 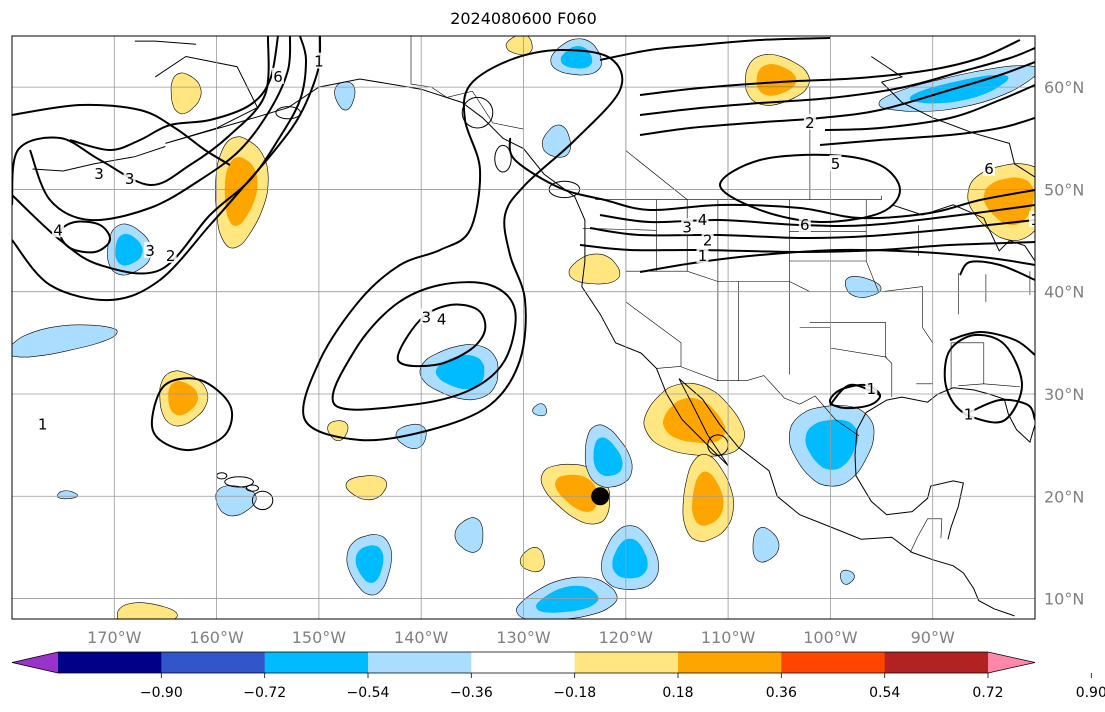 What do you see at coordinates (728, 637) in the screenshot?
I see `longitude-tick-label: 110°W` at bounding box center [728, 637].